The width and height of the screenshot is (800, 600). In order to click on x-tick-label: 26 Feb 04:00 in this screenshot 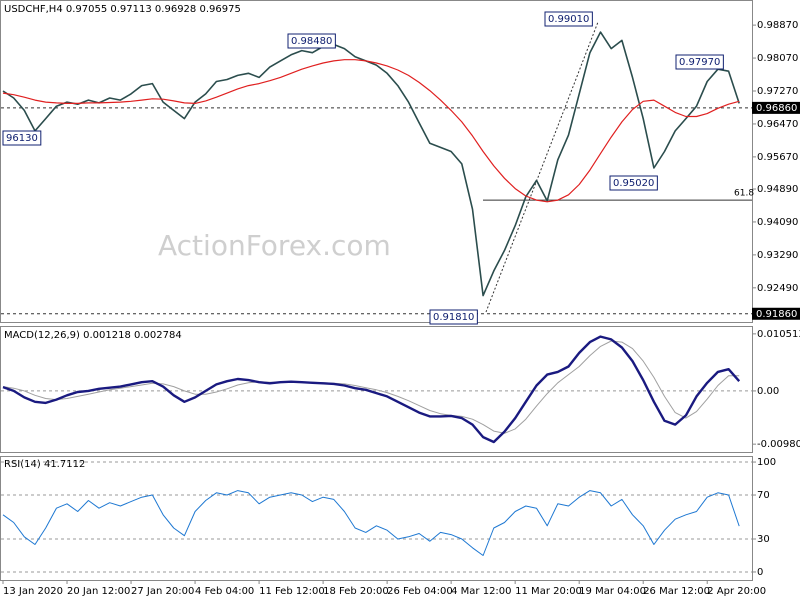, I will do `click(420, 591)`.